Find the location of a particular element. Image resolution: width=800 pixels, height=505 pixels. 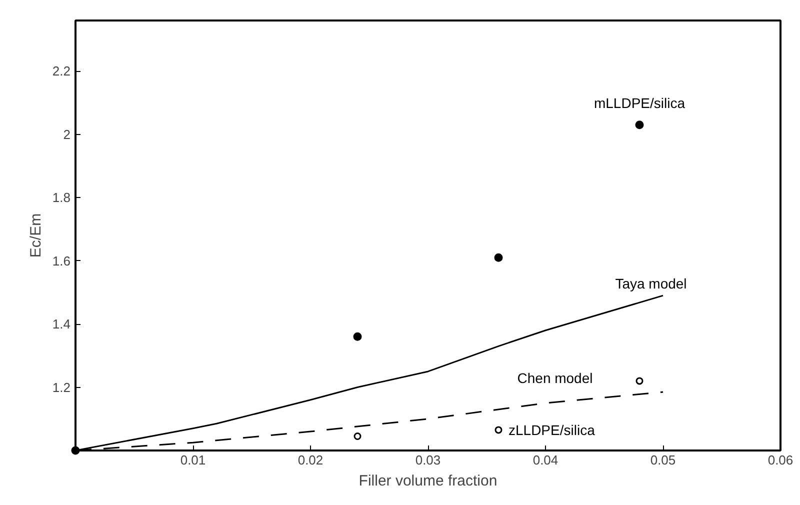

y-tick-label: 1.2 is located at coordinates (61, 387).